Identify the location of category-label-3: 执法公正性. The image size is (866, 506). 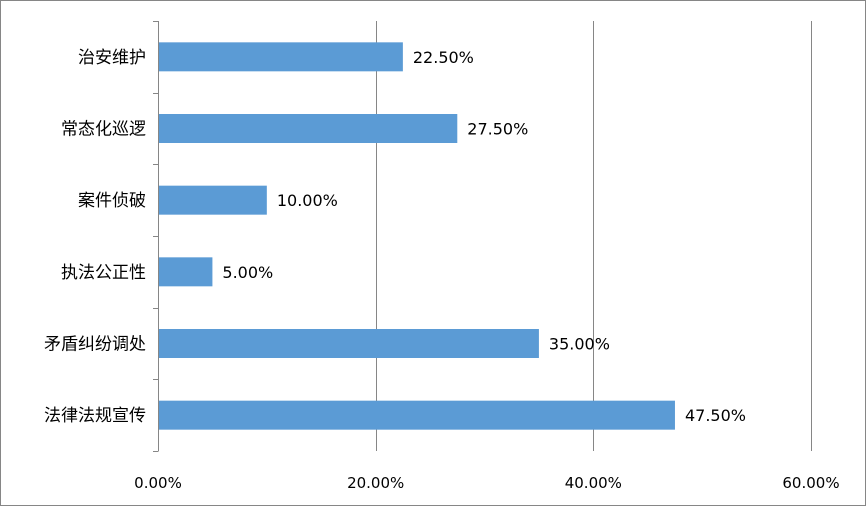
(103, 273).